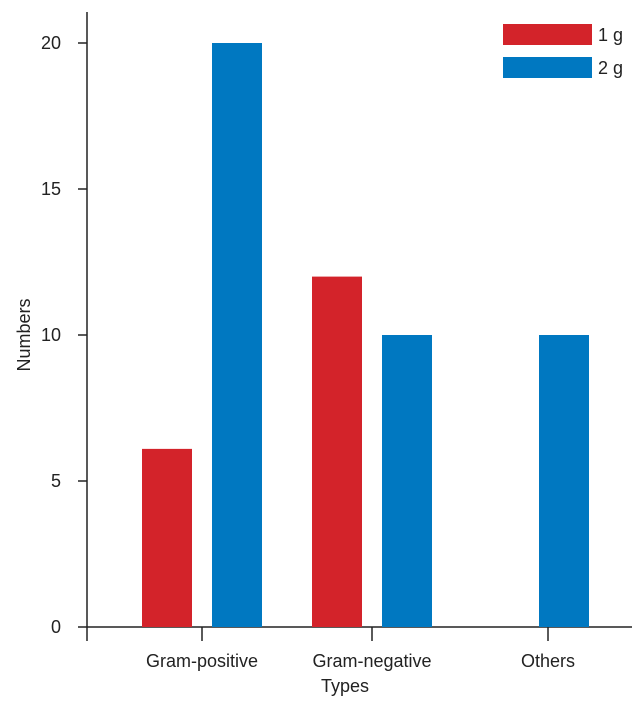  Describe the element at coordinates (51, 335) in the screenshot. I see `y-tick-label: 10` at that location.